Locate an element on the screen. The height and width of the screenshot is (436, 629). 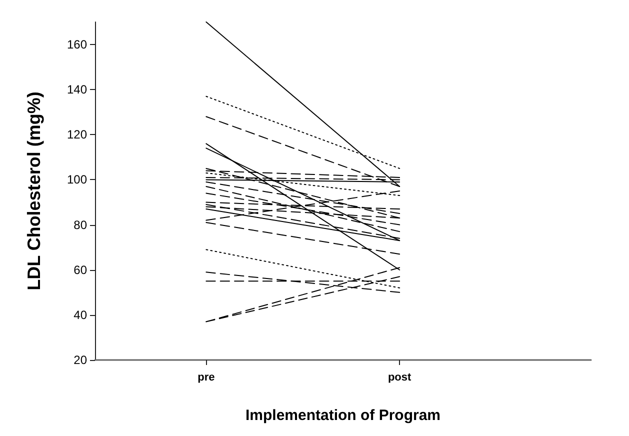
y-tick-label: 40 is located at coordinates (81, 315).